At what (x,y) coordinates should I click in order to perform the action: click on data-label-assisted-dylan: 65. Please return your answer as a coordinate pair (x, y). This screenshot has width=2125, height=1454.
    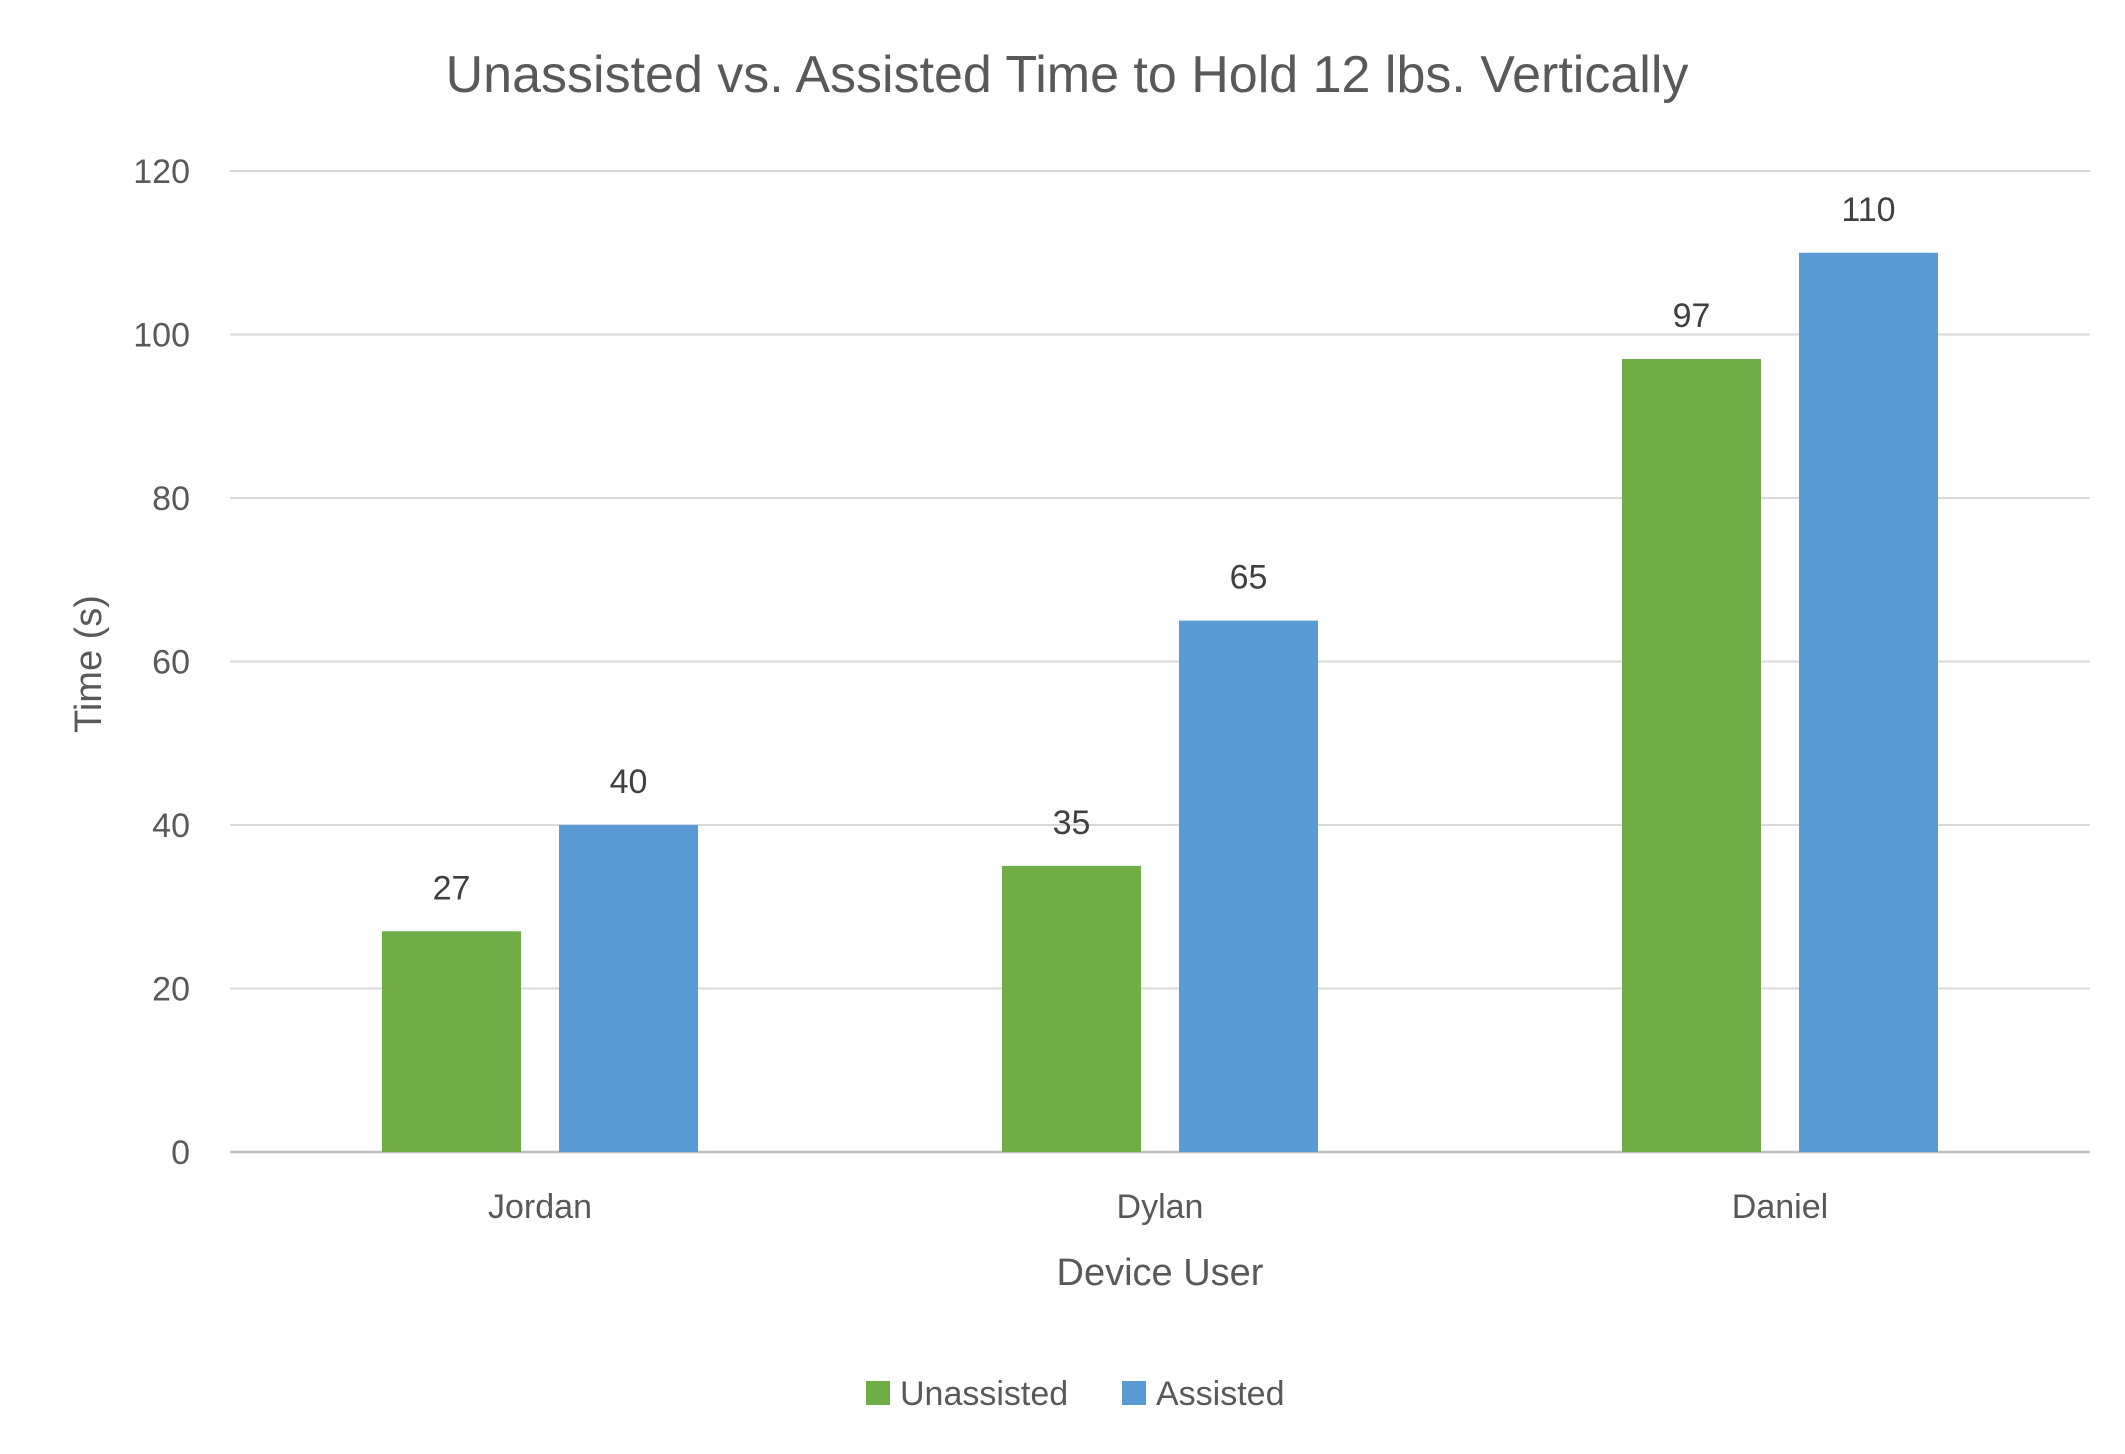
    Looking at the image, I should click on (1249, 578).